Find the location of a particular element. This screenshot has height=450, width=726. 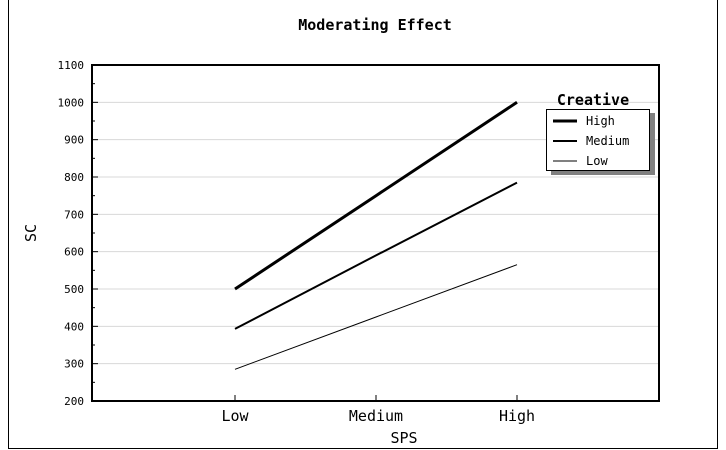

y-tick-label: 200 is located at coordinates (74, 401).